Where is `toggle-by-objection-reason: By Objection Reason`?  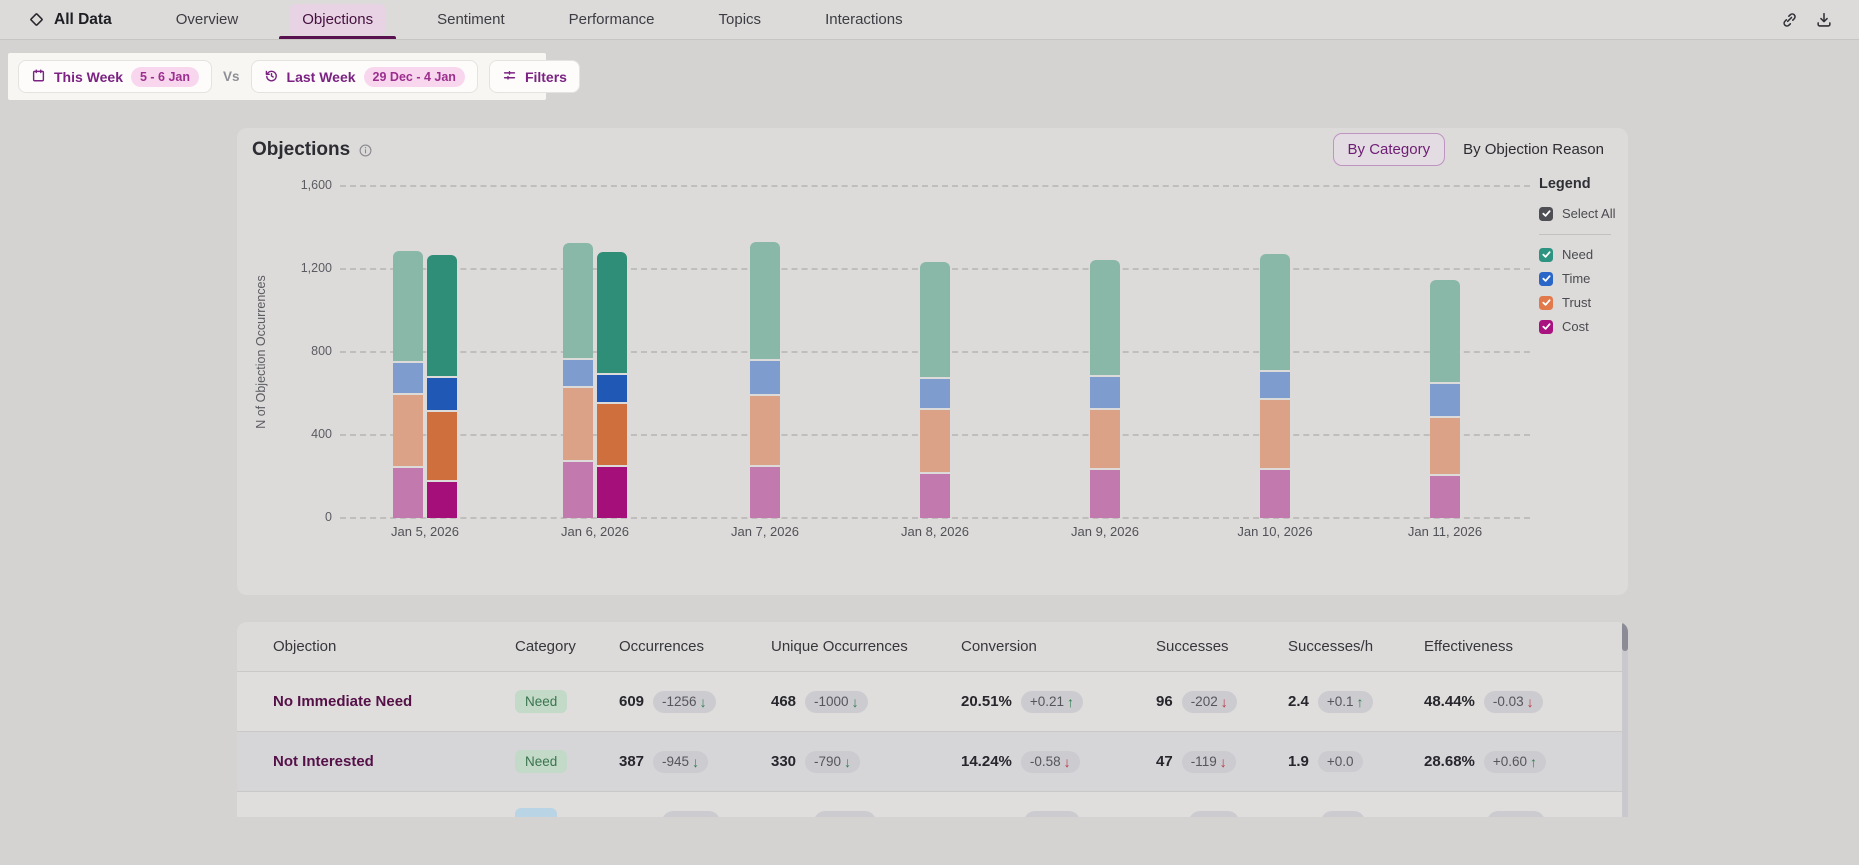 toggle-by-objection-reason: By Objection Reason is located at coordinates (1533, 149).